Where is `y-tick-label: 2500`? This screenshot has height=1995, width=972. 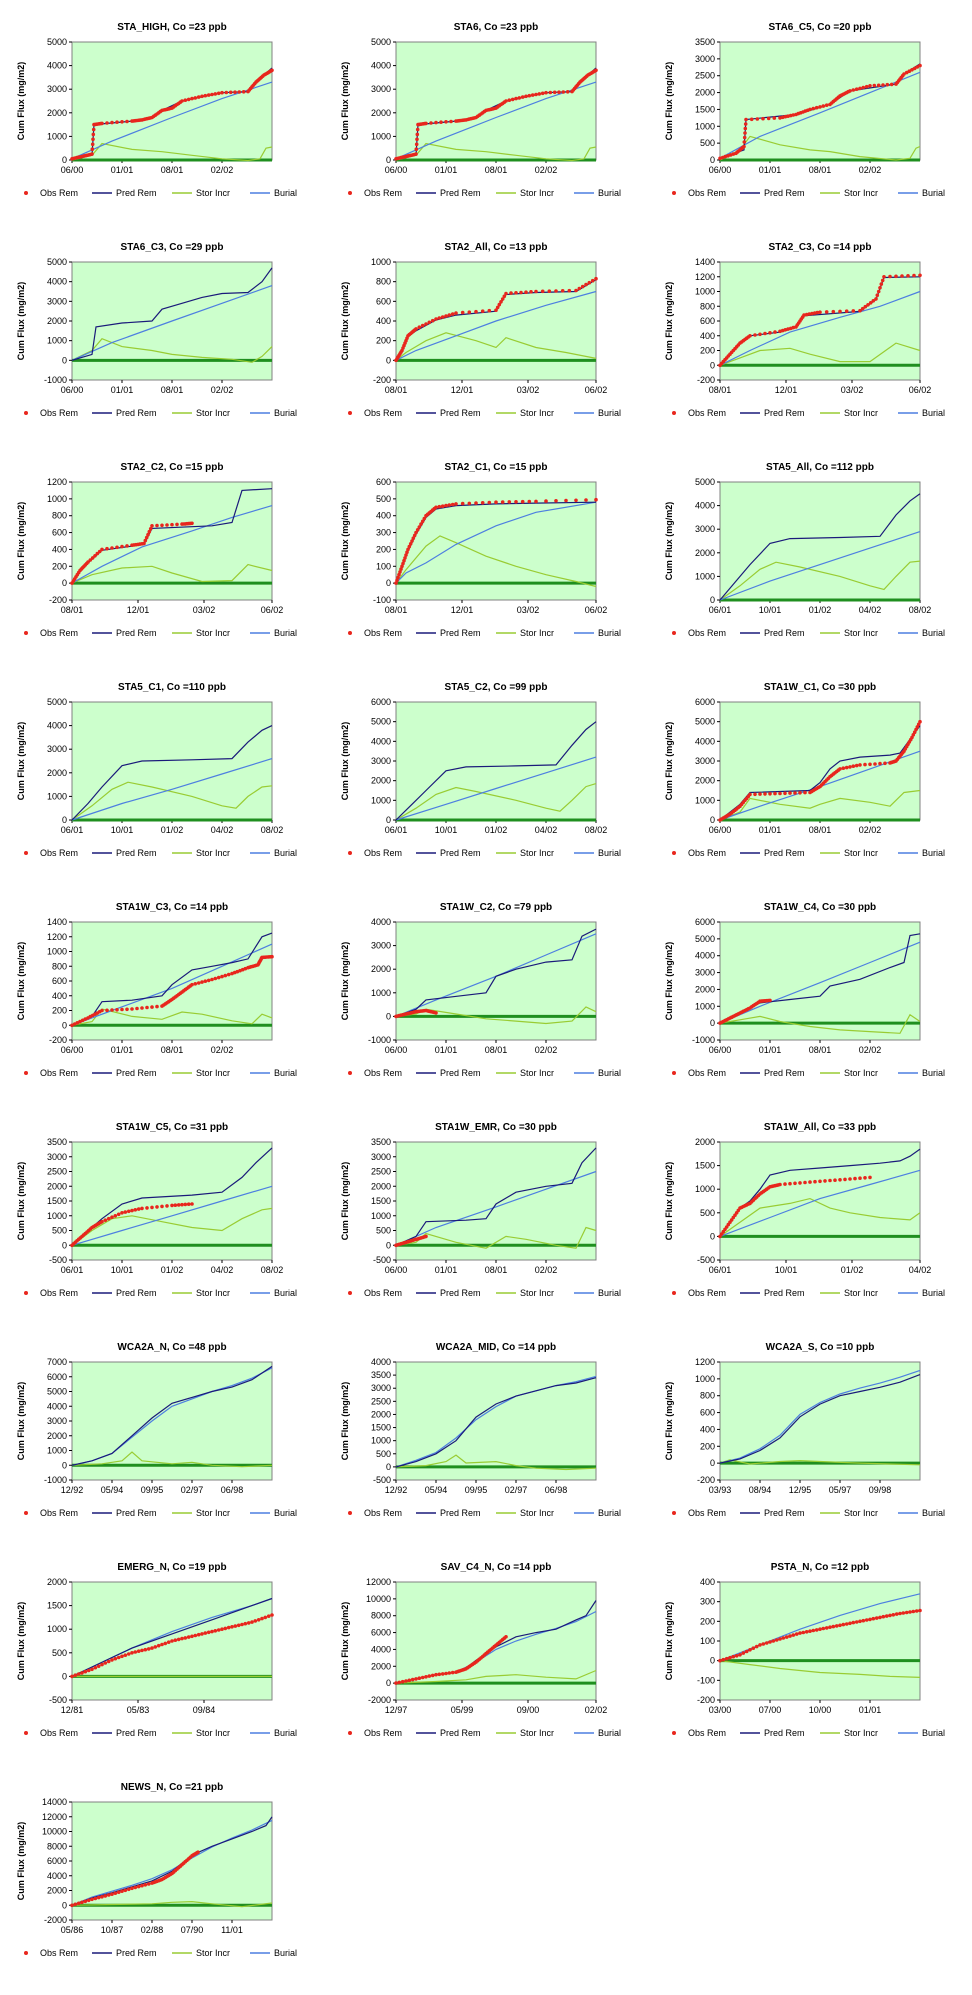 y-tick-label: 2500 is located at coordinates (57, 1172).